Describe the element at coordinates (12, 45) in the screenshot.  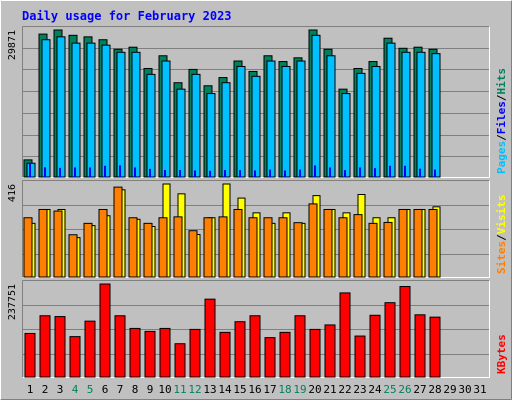
I see `y-max-label: 29871` at that location.